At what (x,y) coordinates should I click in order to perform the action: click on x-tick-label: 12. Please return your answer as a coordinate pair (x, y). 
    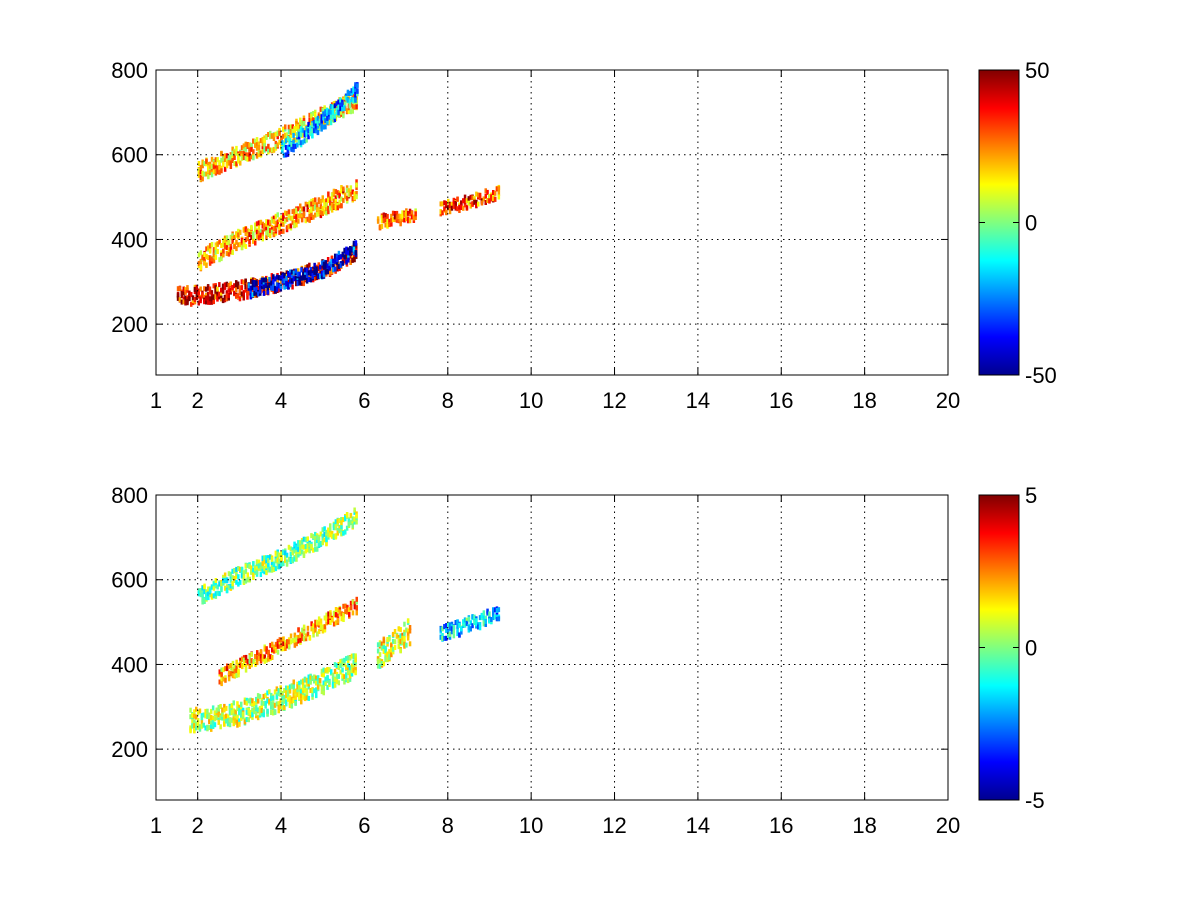
    Looking at the image, I should click on (614, 825).